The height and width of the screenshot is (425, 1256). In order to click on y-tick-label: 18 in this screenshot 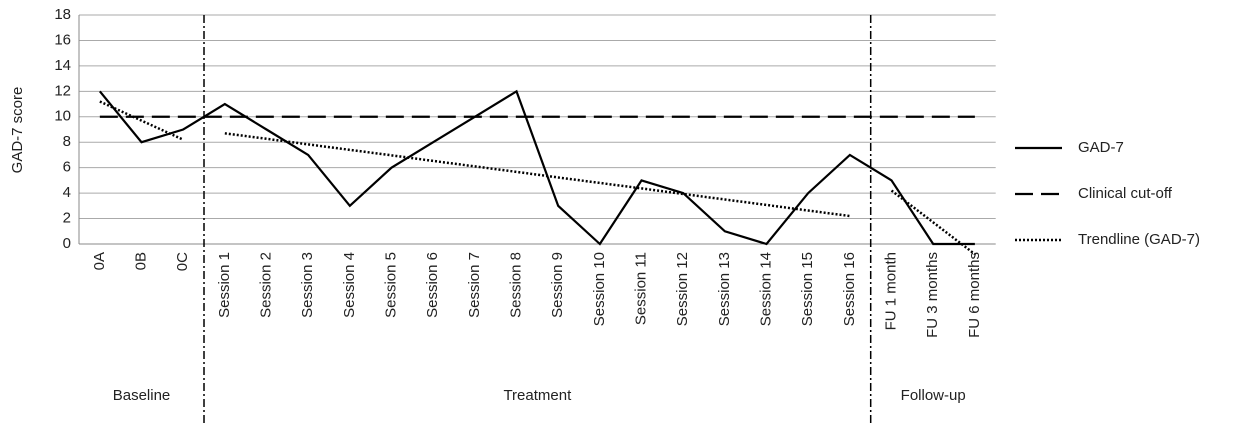, I will do `click(62, 14)`.